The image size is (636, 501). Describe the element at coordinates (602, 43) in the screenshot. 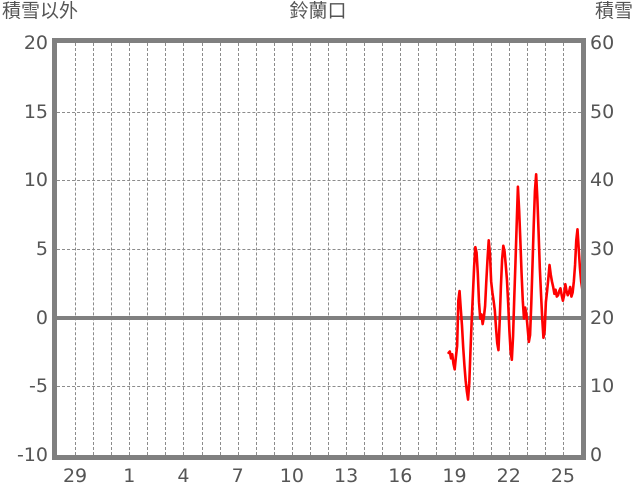

I see `right-axis-tick-label: 60` at that location.